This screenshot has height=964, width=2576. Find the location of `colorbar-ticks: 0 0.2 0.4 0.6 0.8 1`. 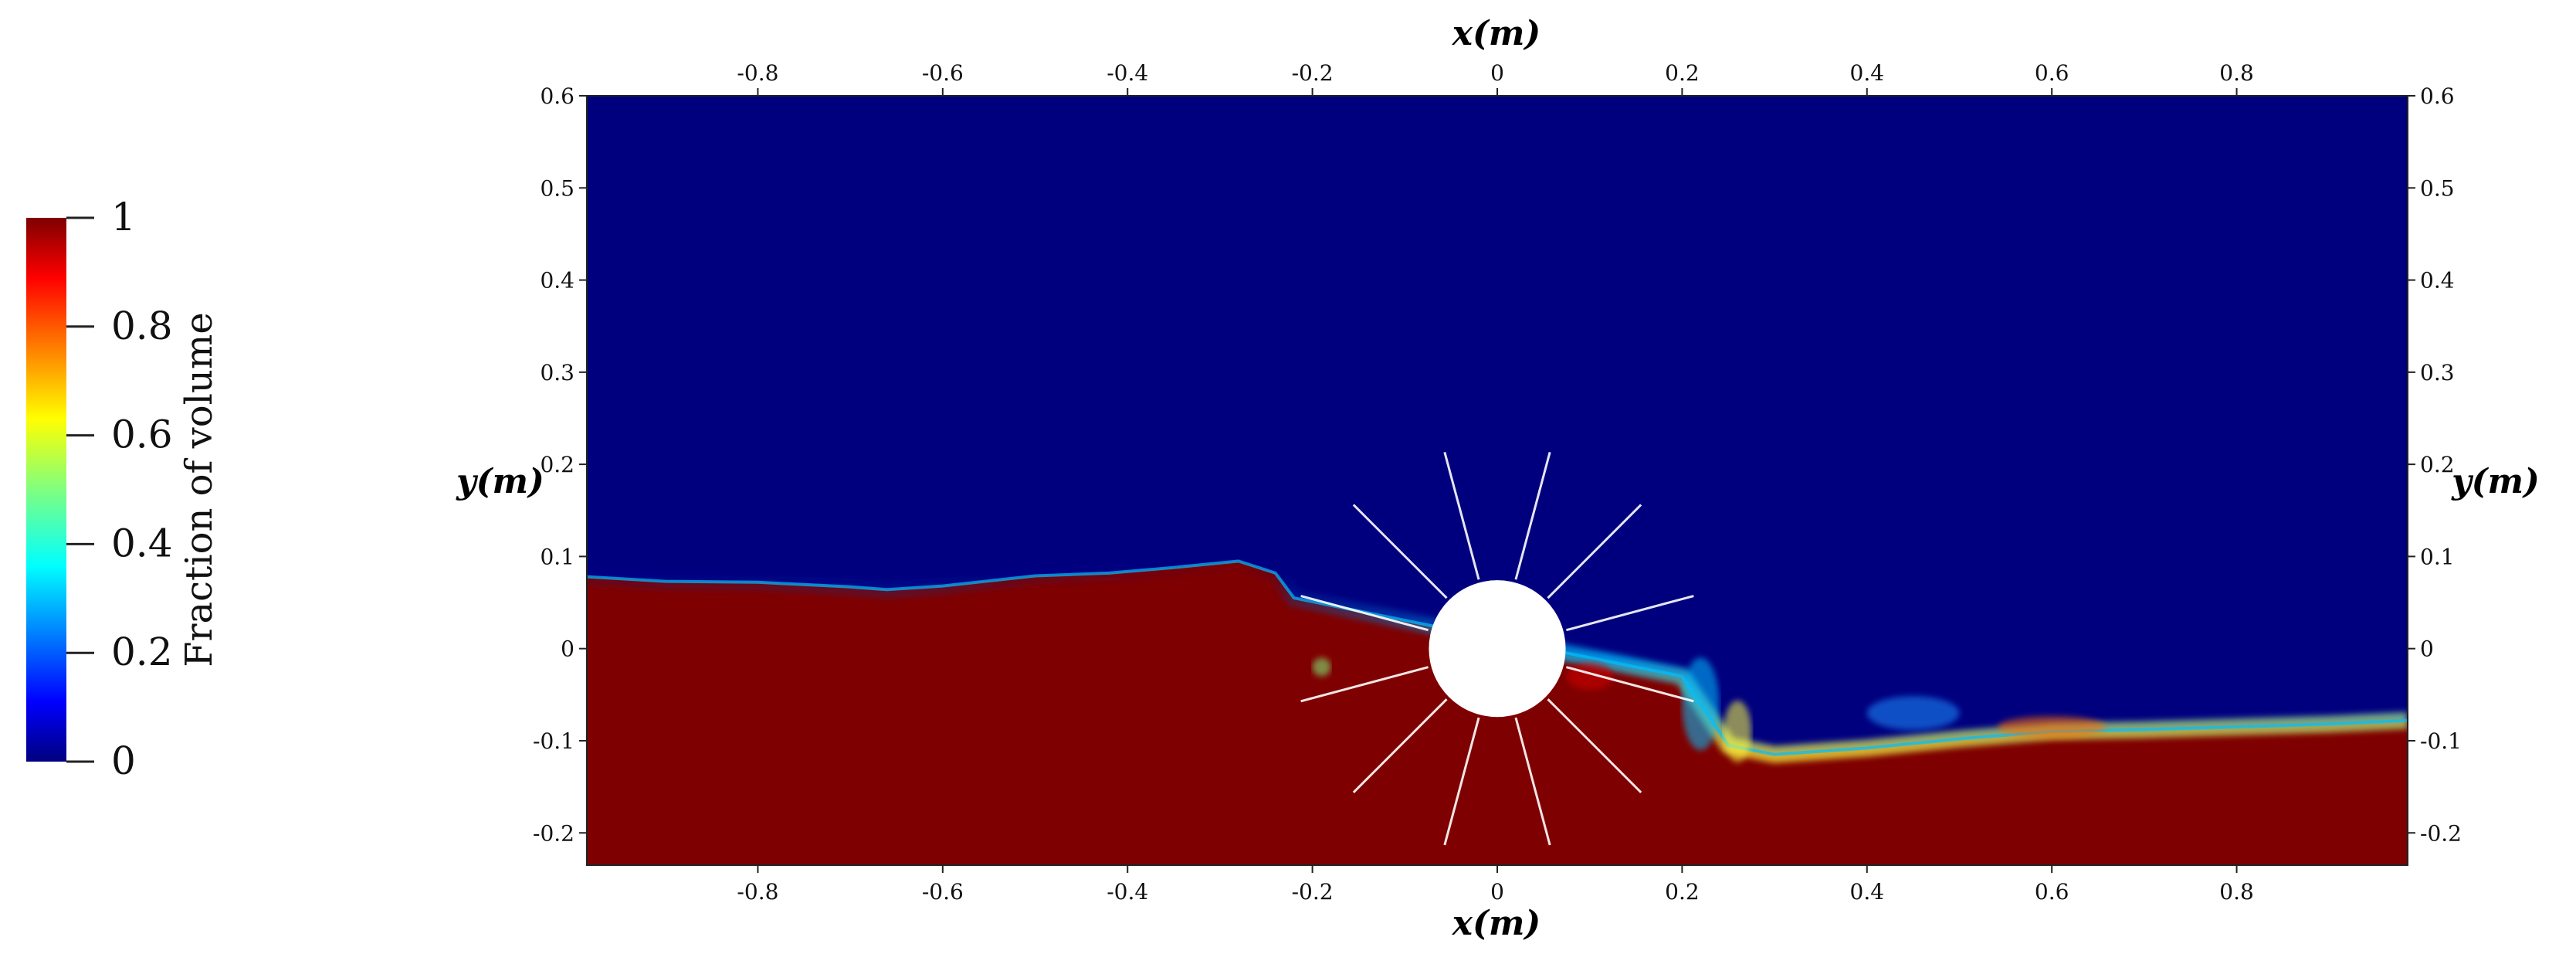

colorbar-ticks: 0 0.2 0.4 0.6 0.8 1 is located at coordinates (119, 489).